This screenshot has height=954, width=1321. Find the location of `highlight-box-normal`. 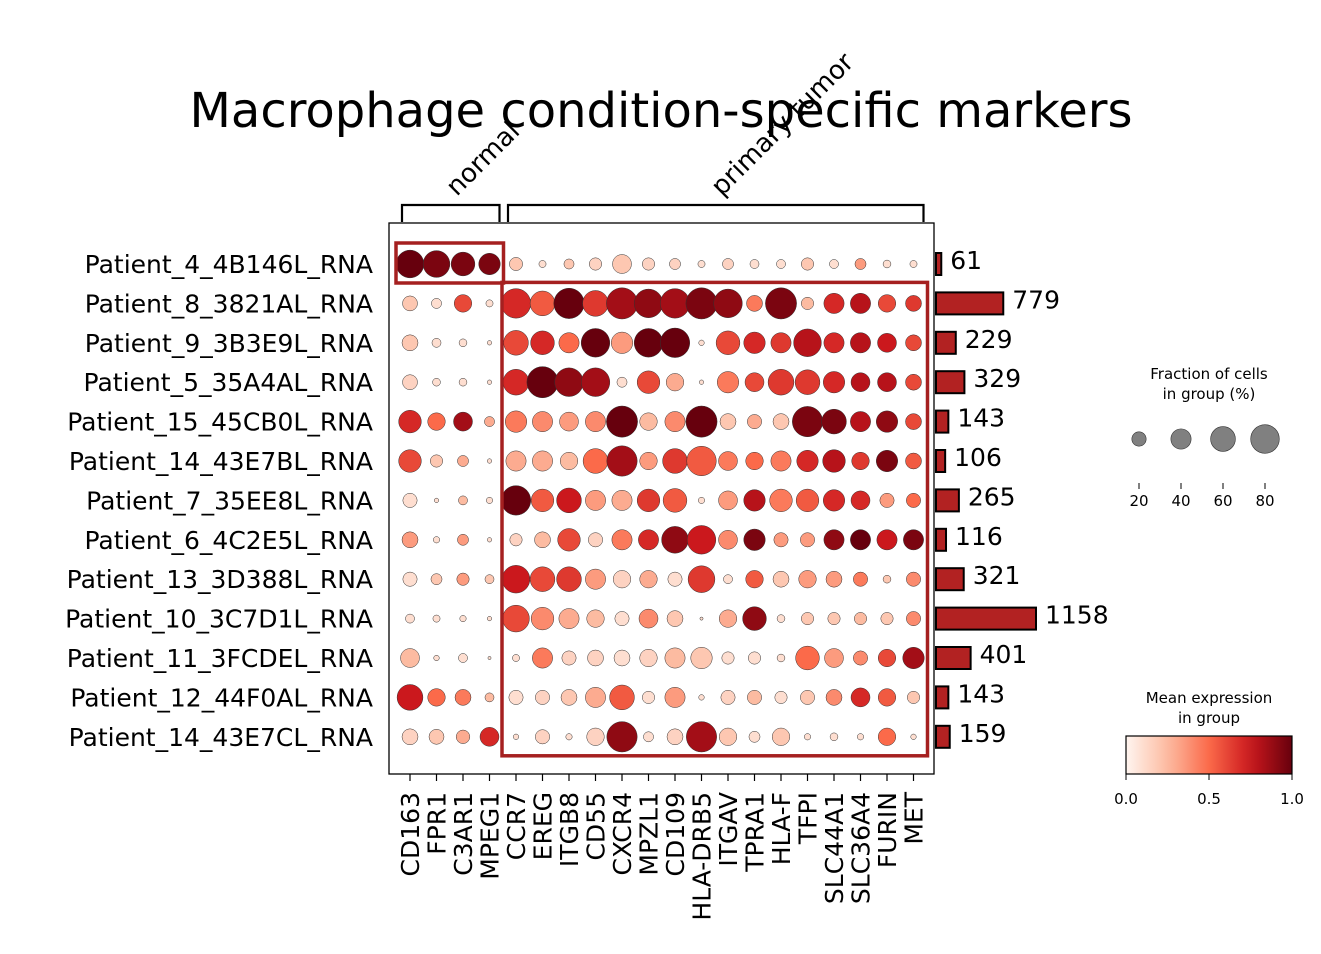

highlight-box-normal is located at coordinates (450, 263).